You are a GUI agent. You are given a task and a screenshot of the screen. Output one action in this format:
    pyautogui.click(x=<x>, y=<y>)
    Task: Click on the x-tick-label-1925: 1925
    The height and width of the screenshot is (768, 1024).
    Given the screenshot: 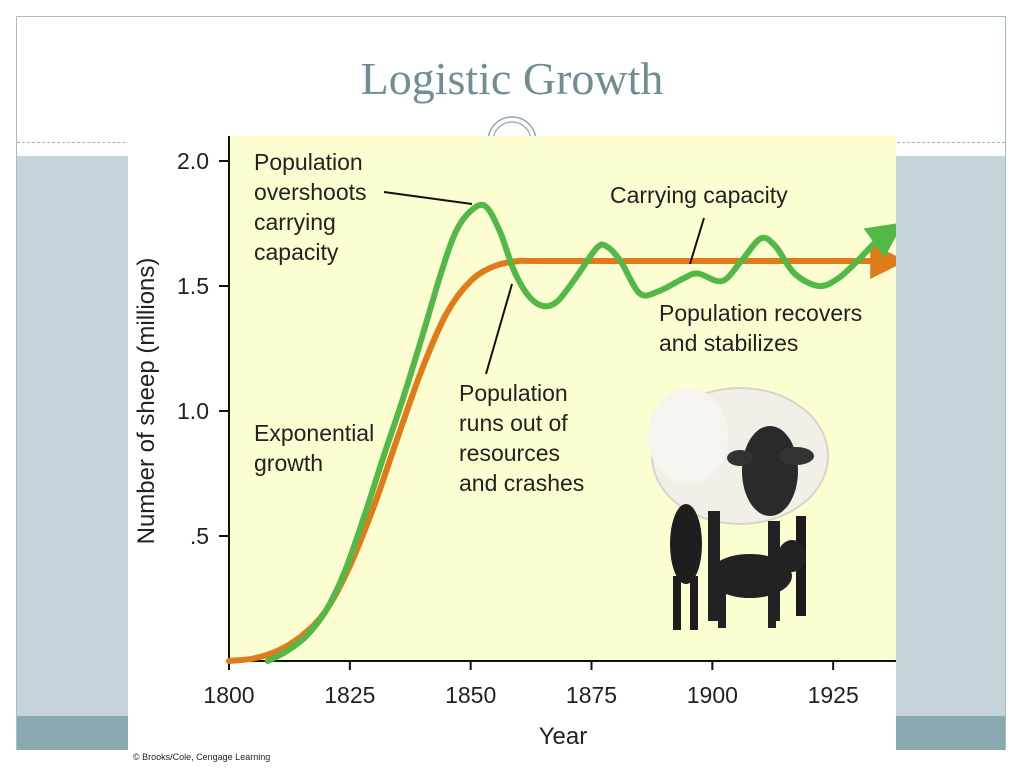 What is the action you would take?
    pyautogui.click(x=833, y=695)
    